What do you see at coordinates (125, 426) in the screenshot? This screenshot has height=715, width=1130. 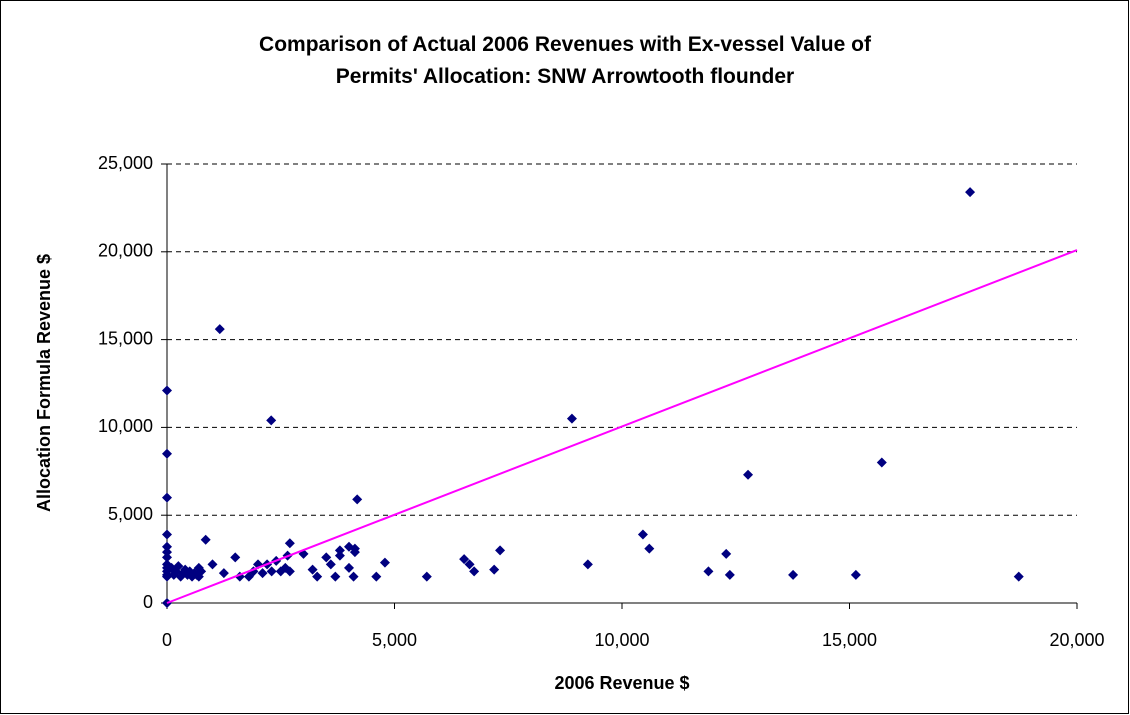 I see `y-tick-label: 10,000` at bounding box center [125, 426].